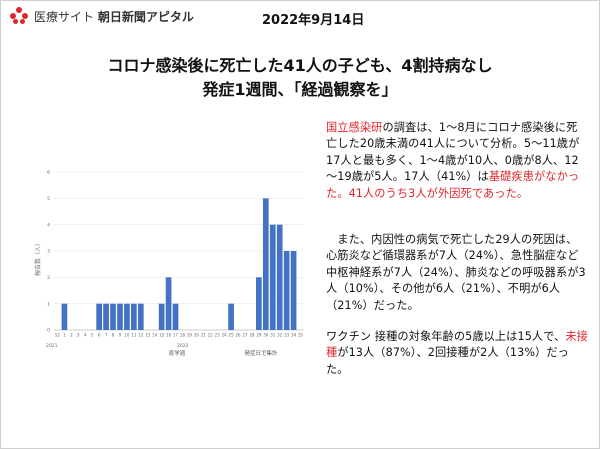  I want to click on chart-y-tick-label: 6, so click(48, 173).